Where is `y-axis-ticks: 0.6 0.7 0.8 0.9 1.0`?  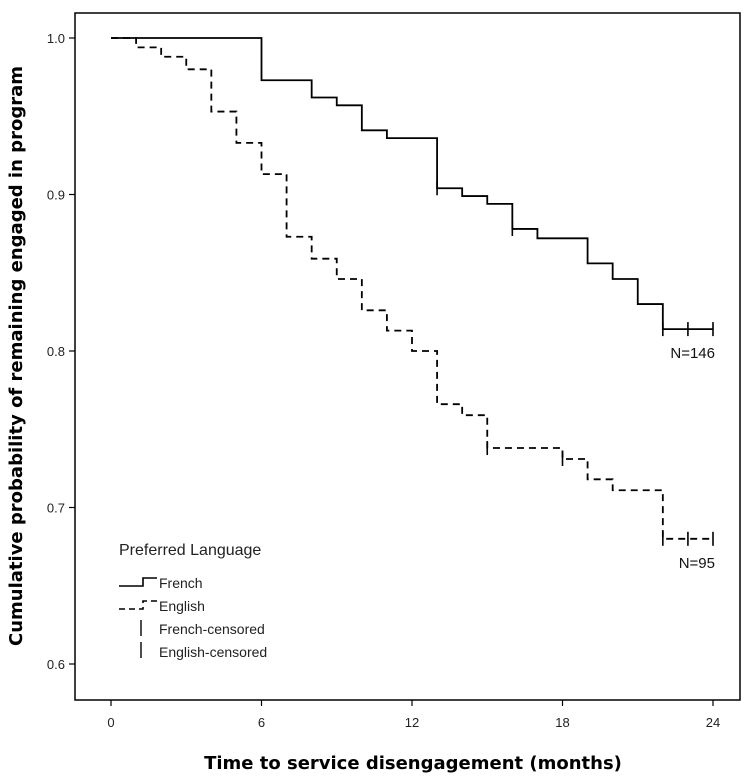 y-axis-ticks: 0.6 0.7 0.8 0.9 1.0 is located at coordinates (61, 351).